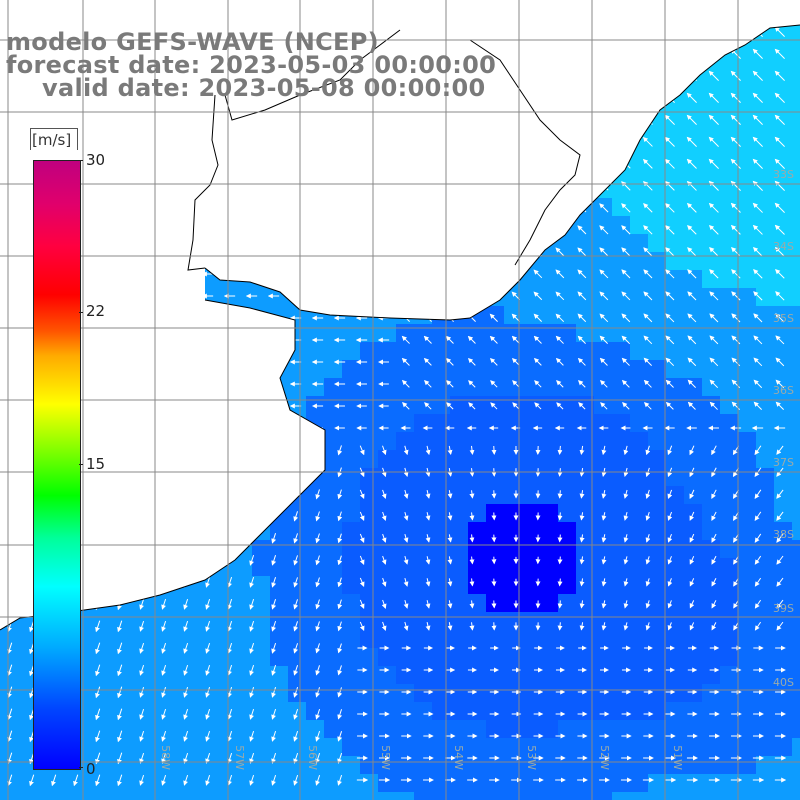 The image size is (800, 800). I want to click on border-line, so click(384, 150).